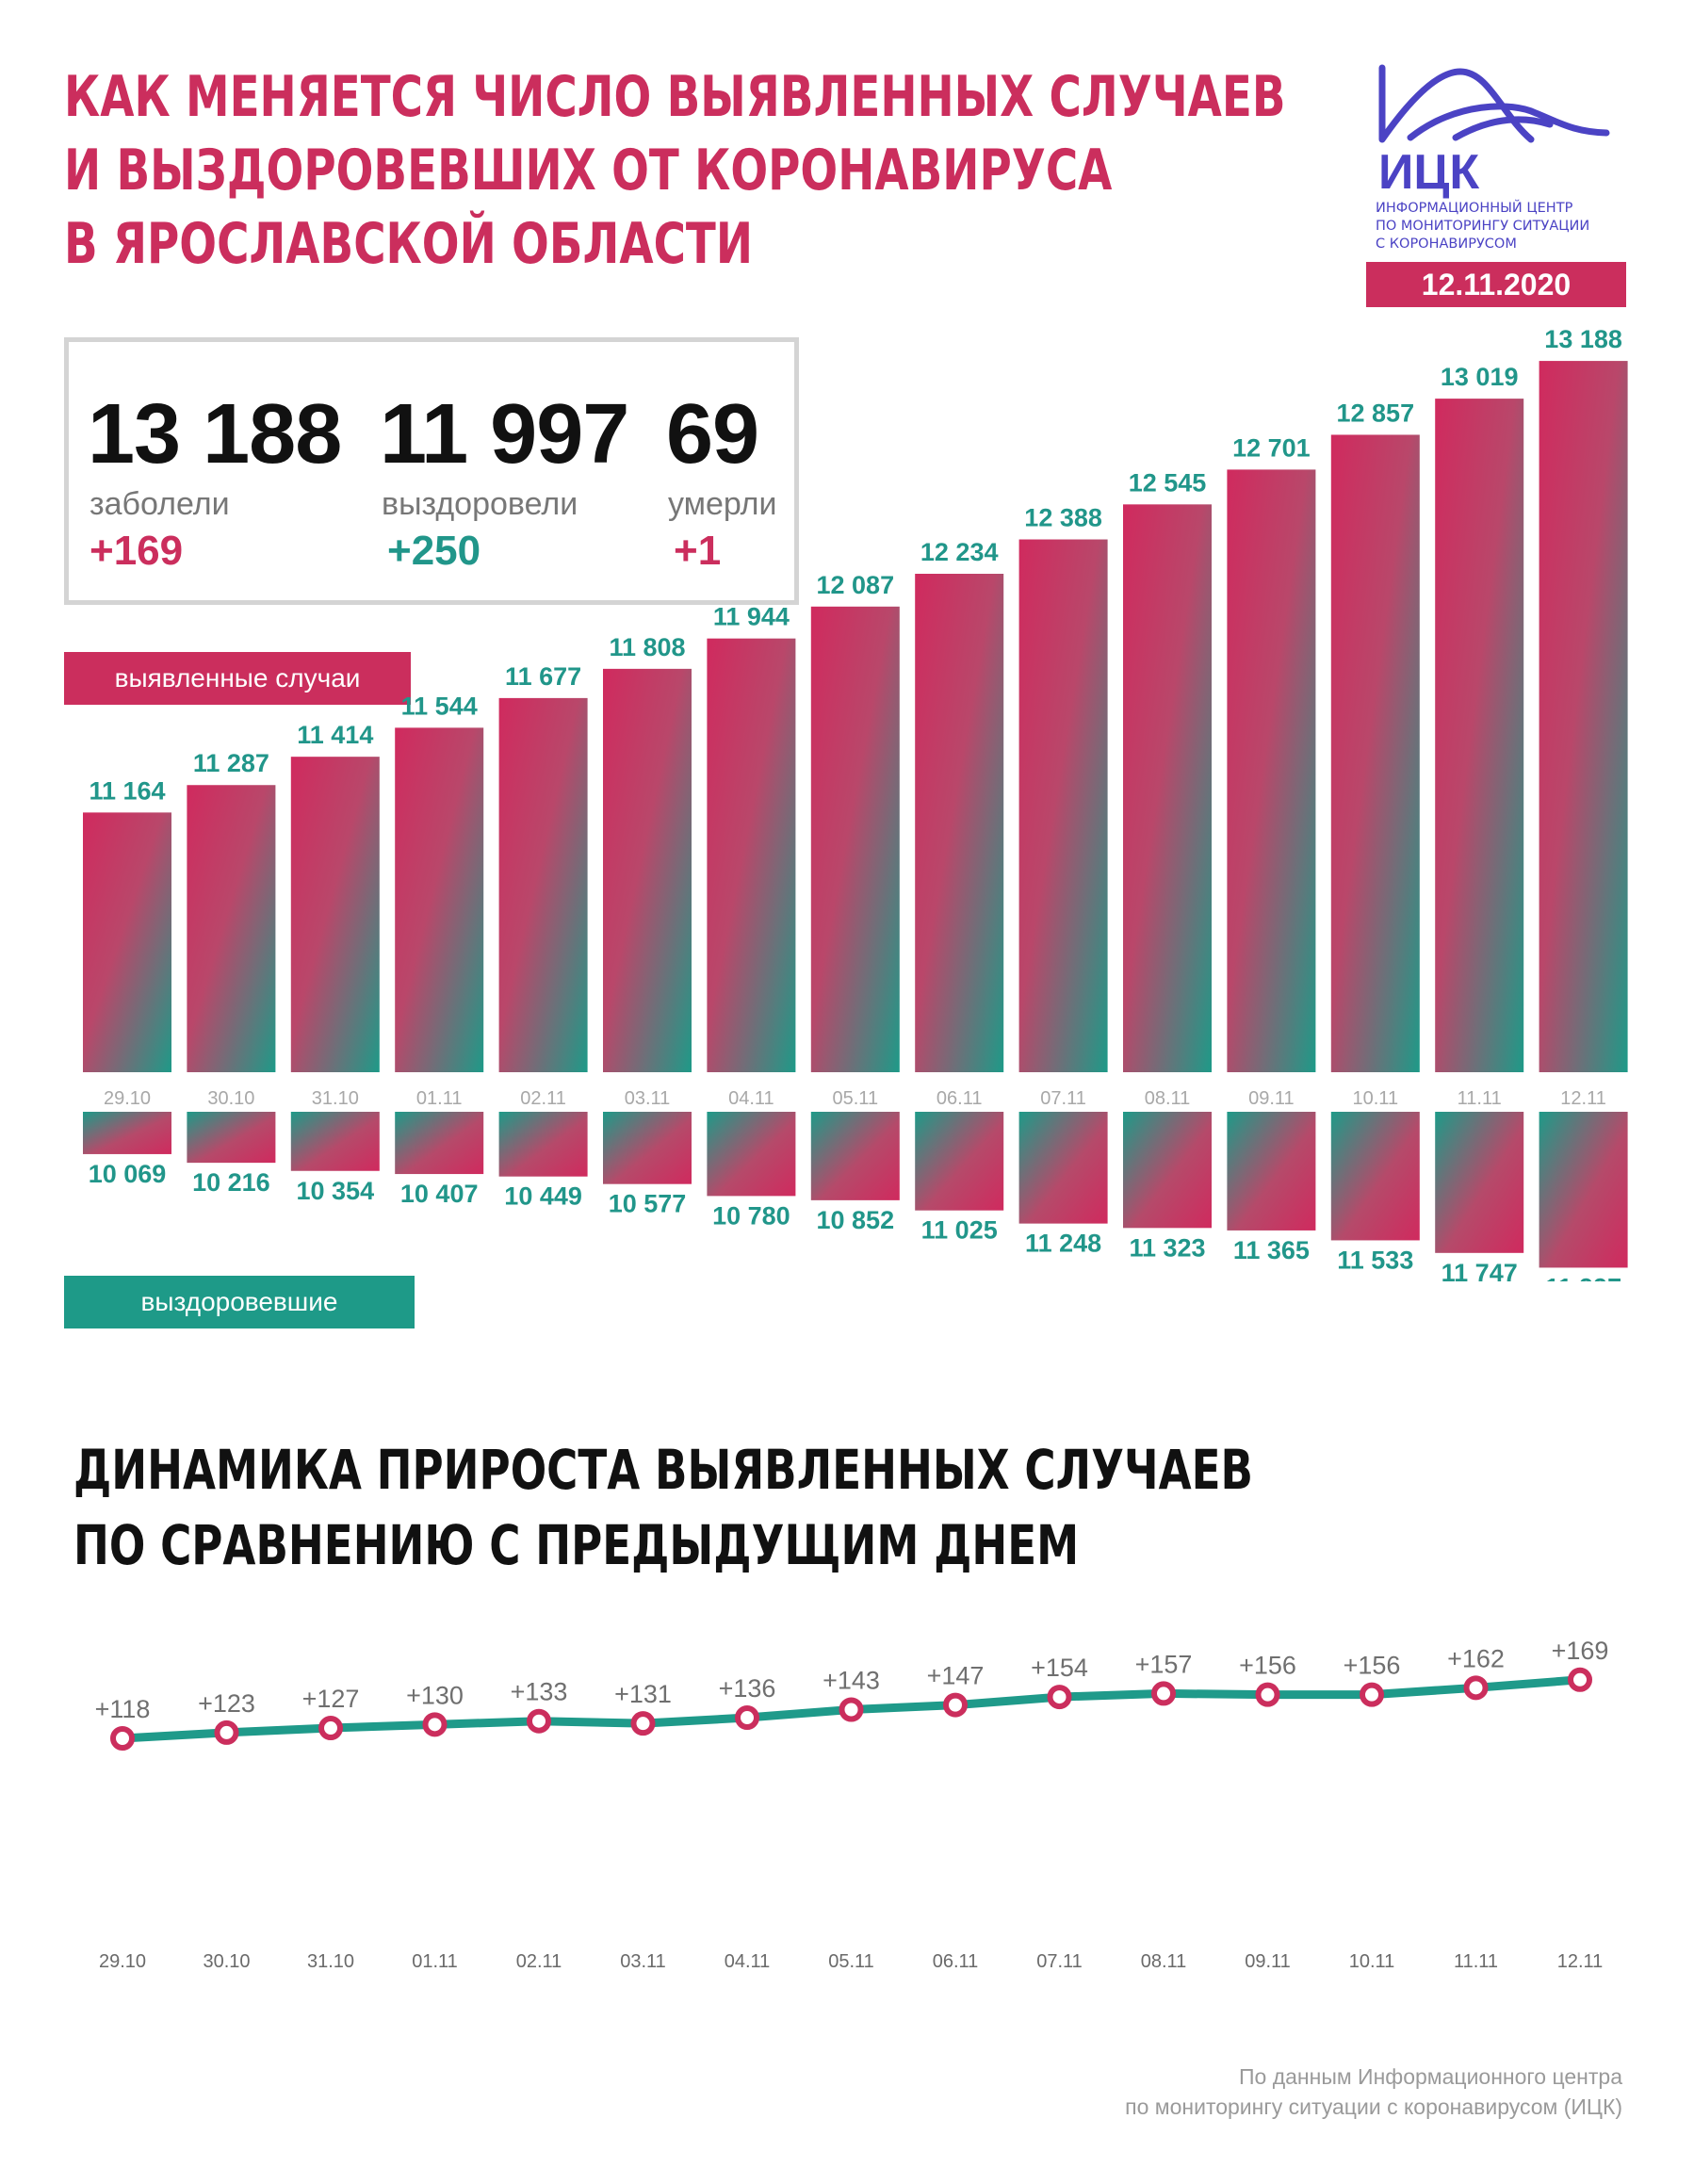 This screenshot has width=1694, height=2184. I want to click on itsk-logo: ИЦК, so click(1494, 132).